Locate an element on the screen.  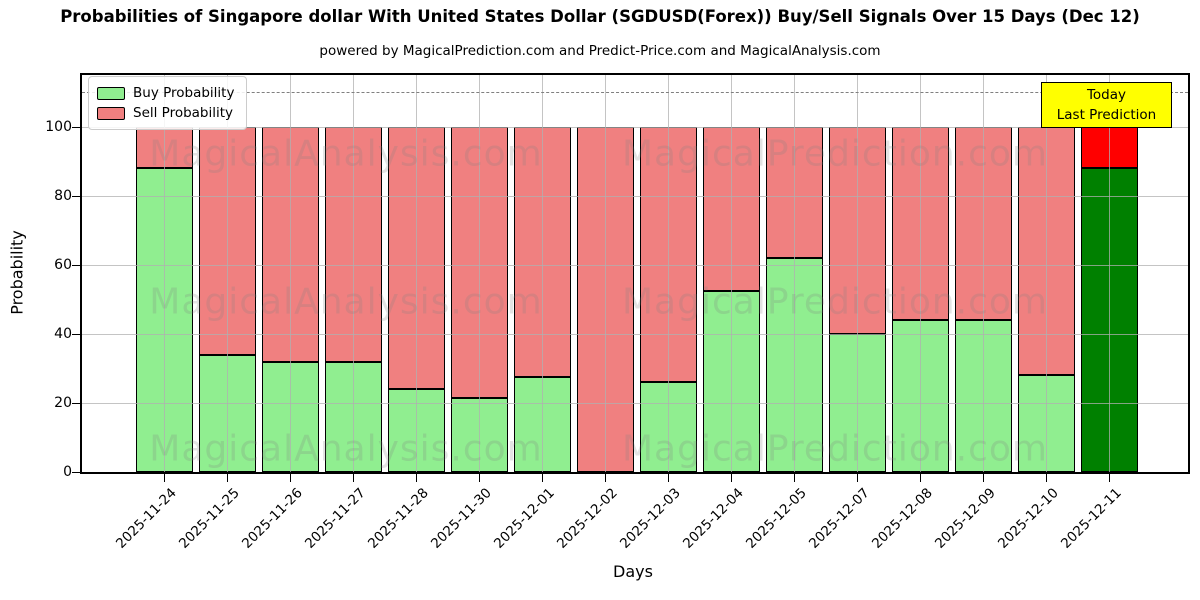
y-tick-label: 100 is located at coordinates (58, 126).